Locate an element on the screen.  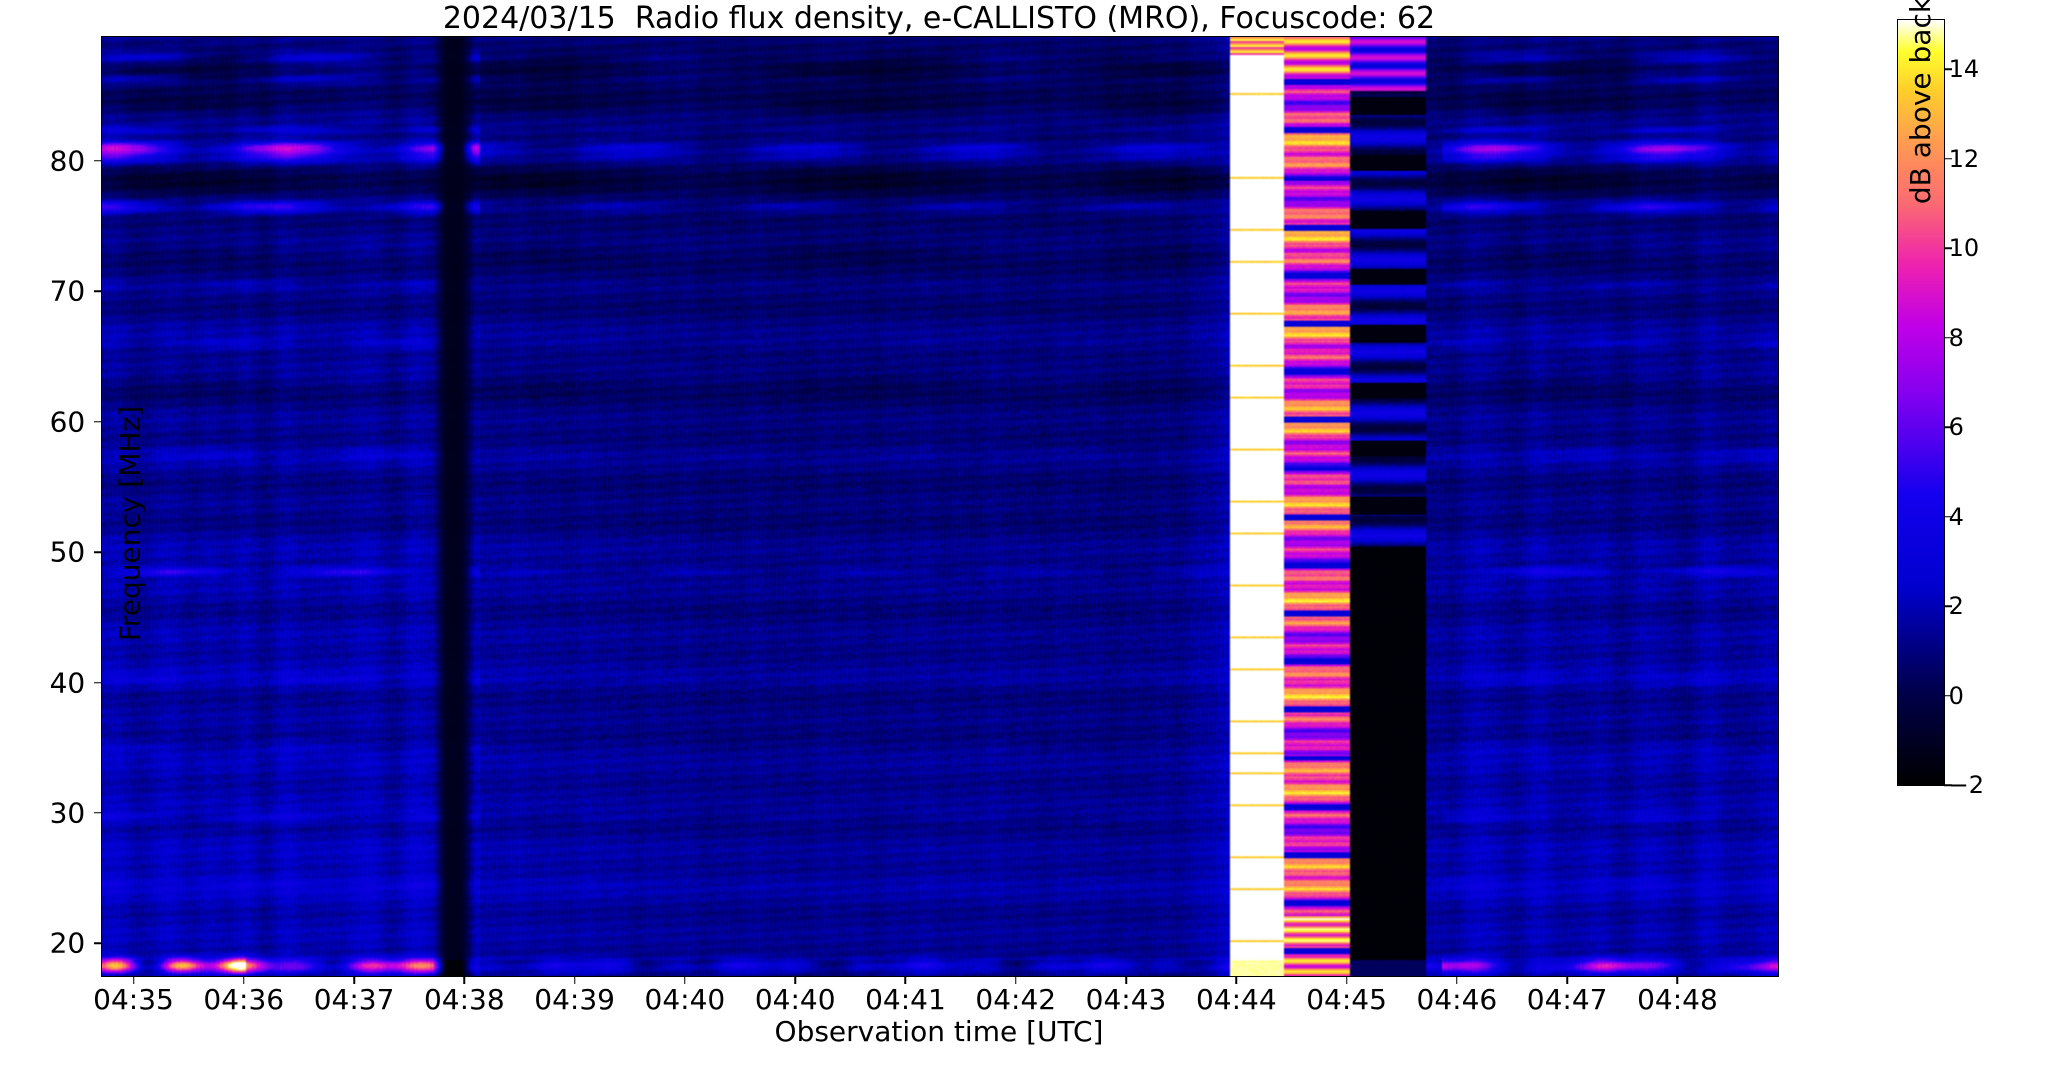
y-tick-label: 50 is located at coordinates (67, 552).